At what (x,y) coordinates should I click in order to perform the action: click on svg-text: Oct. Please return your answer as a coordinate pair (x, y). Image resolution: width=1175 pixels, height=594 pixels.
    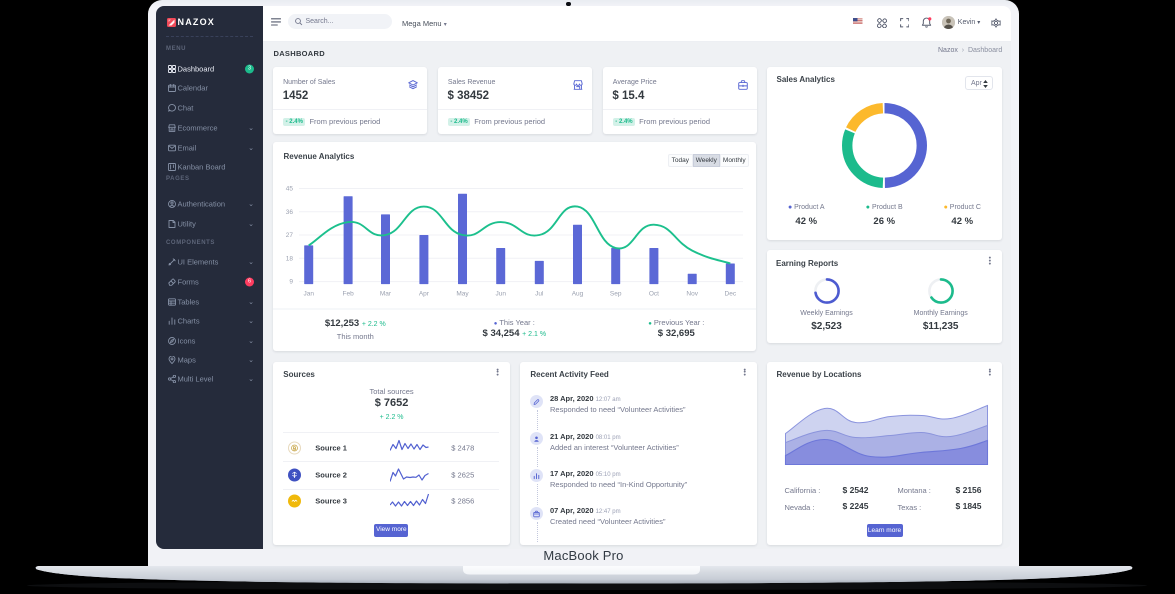
    Looking at the image, I should click on (654, 293).